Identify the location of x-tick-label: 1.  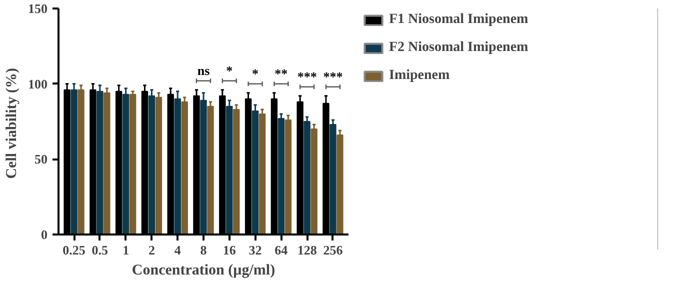
(126, 250).